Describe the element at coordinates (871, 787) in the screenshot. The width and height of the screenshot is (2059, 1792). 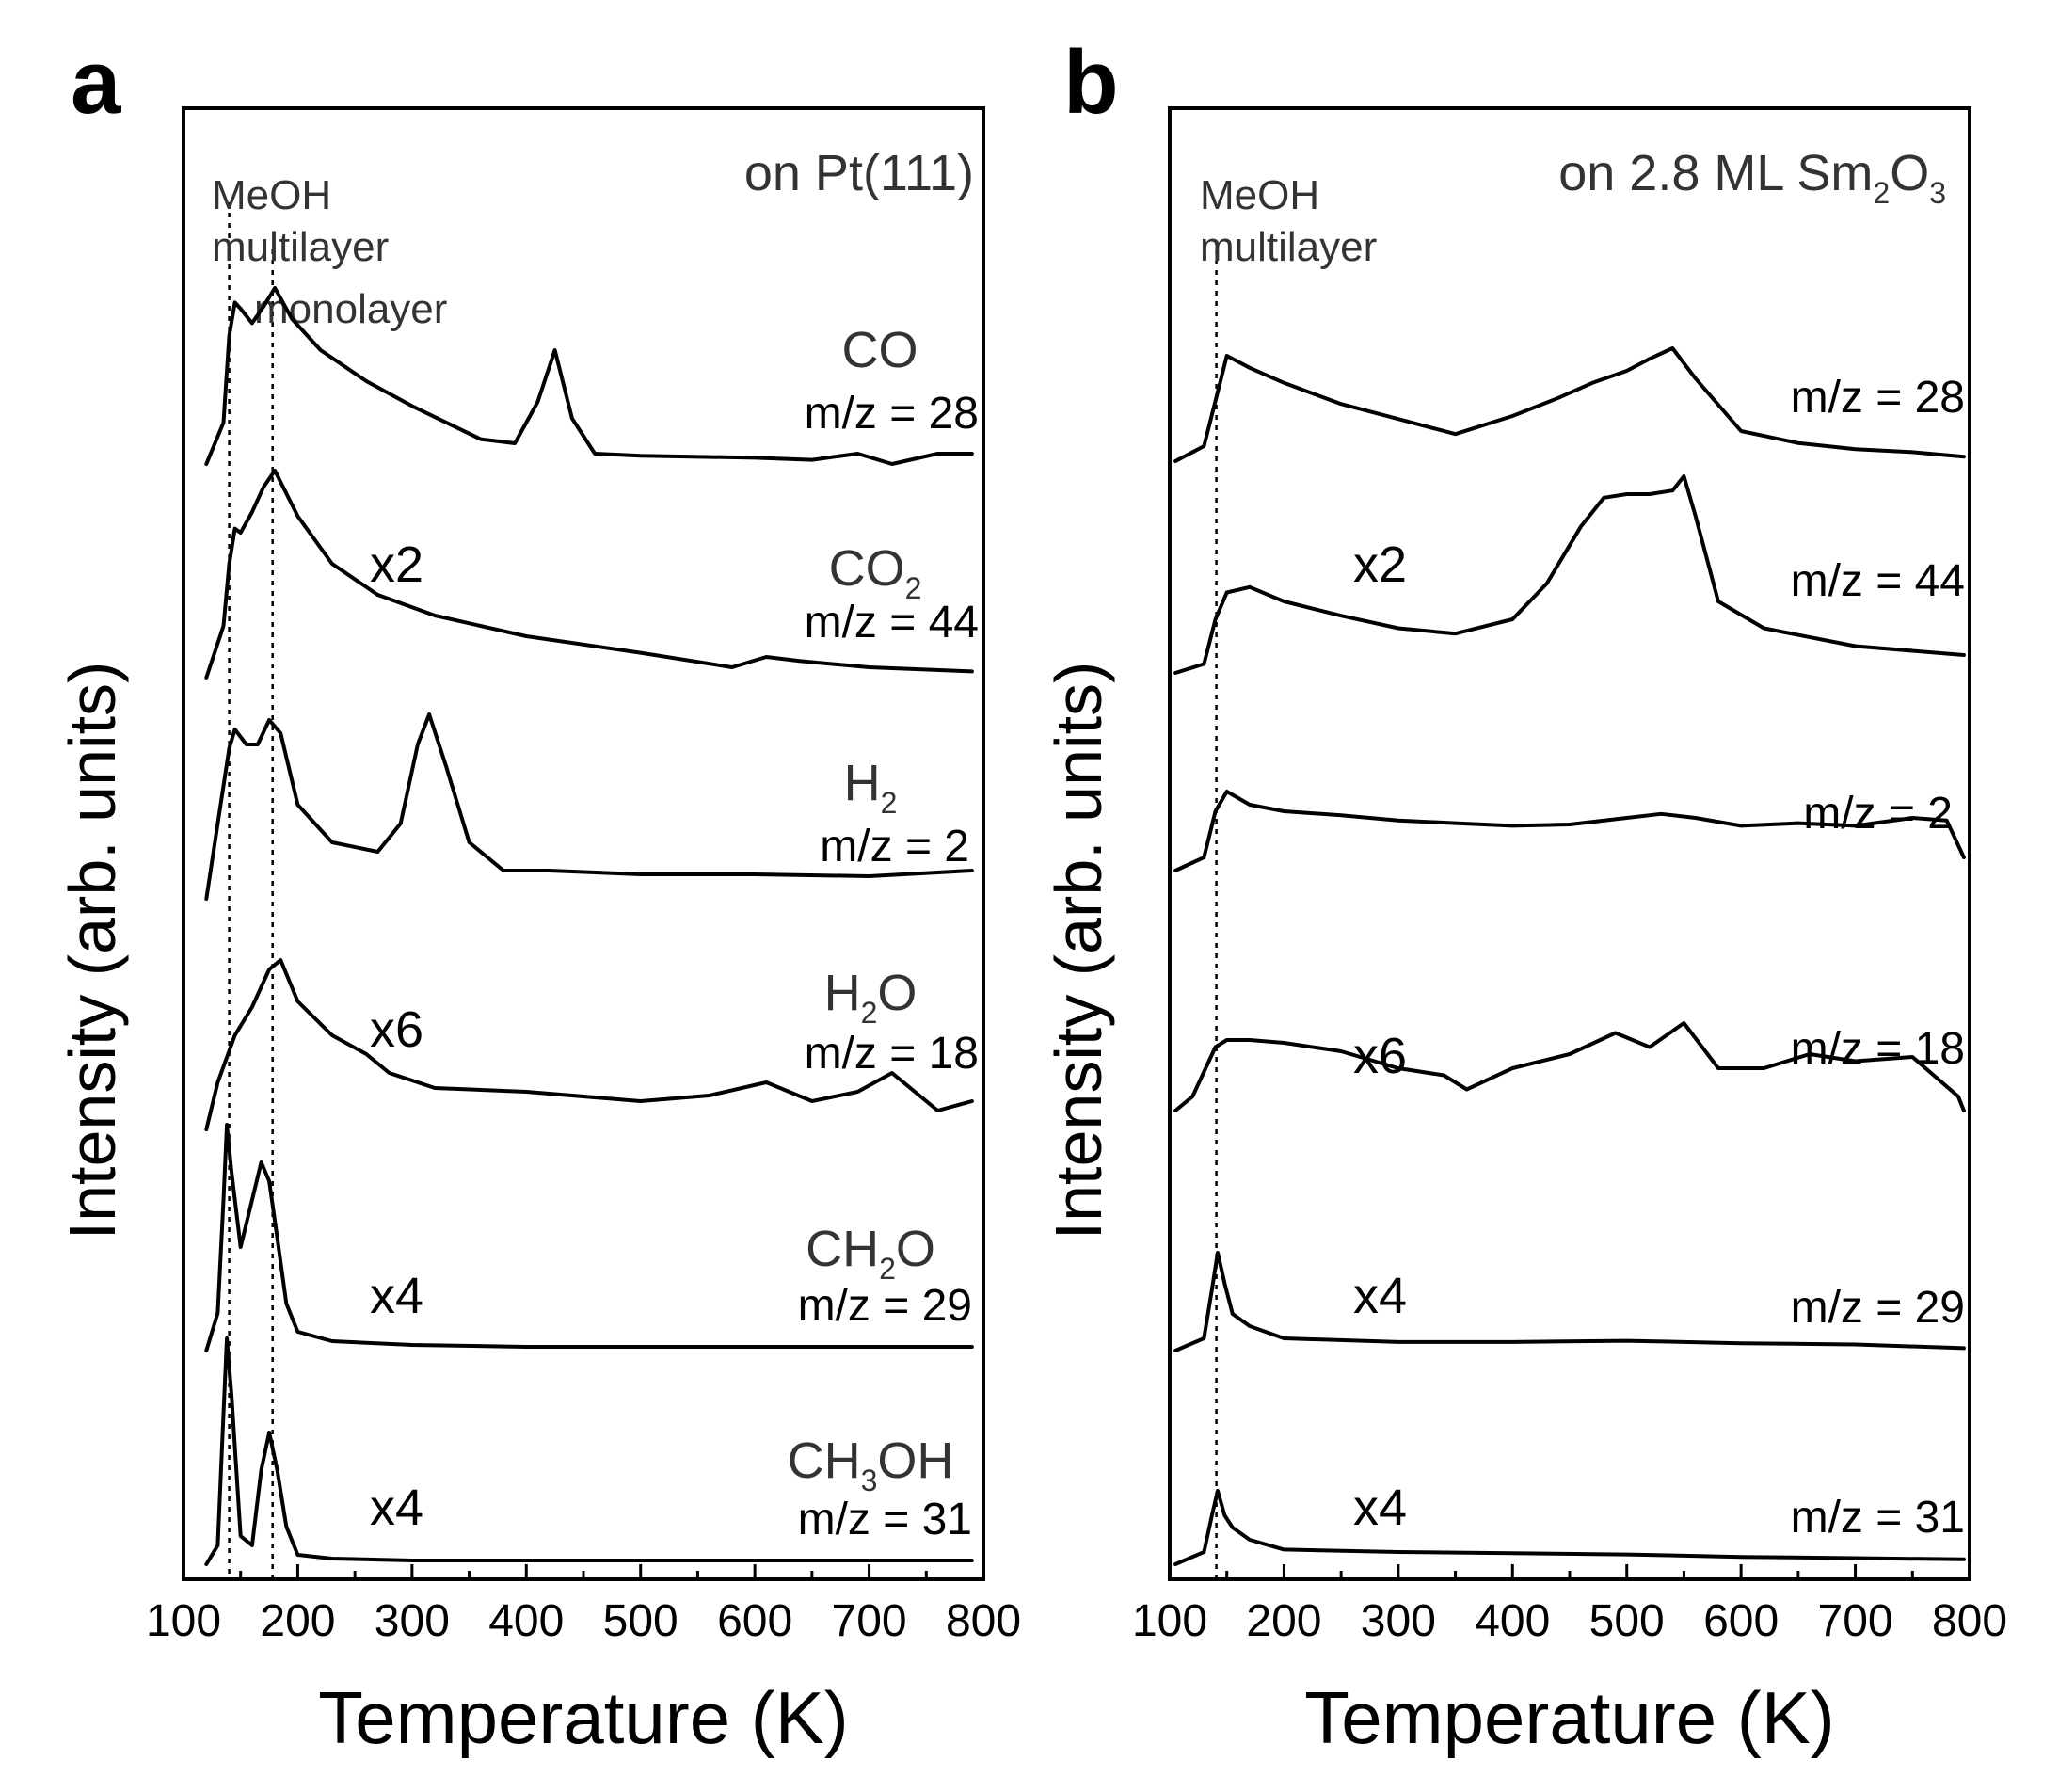
I see `panel-a-species-h2: H2` at that location.